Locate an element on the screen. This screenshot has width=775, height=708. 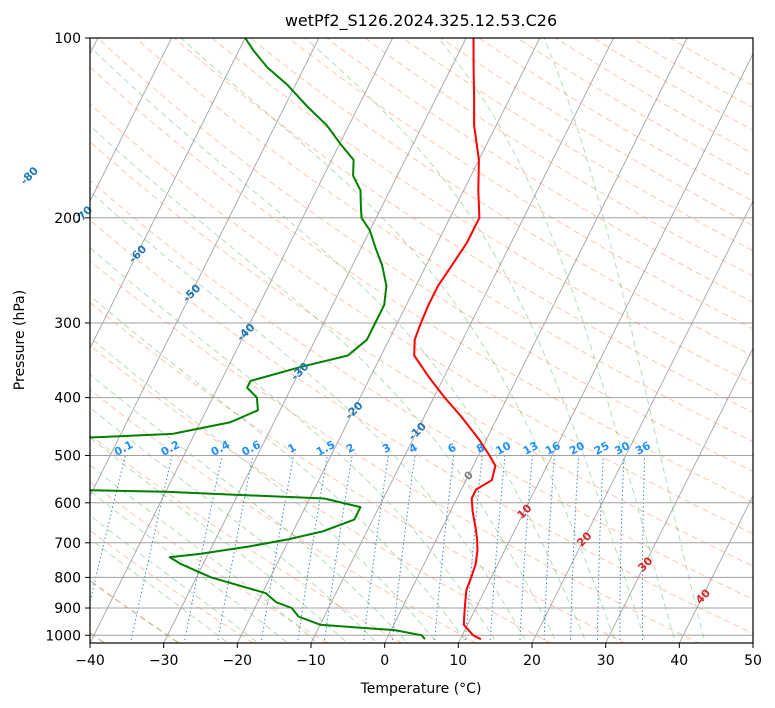
x-tick-label: −20 is located at coordinates (238, 661).